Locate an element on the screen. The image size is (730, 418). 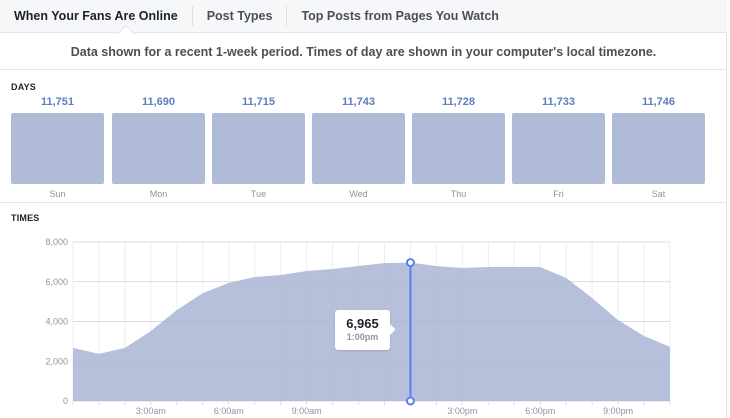
x-tick-label: 6:00pm is located at coordinates (540, 411).